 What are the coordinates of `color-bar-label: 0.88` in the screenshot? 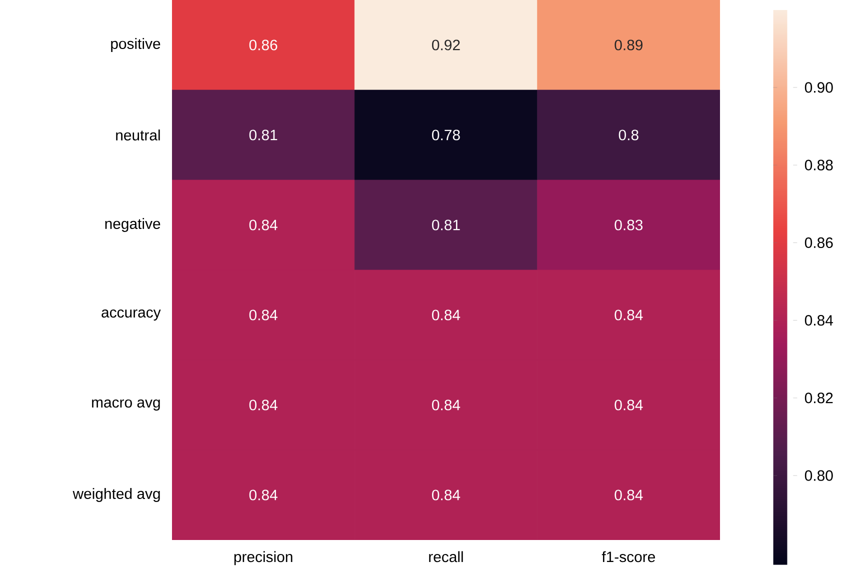 It's located at (818, 165).